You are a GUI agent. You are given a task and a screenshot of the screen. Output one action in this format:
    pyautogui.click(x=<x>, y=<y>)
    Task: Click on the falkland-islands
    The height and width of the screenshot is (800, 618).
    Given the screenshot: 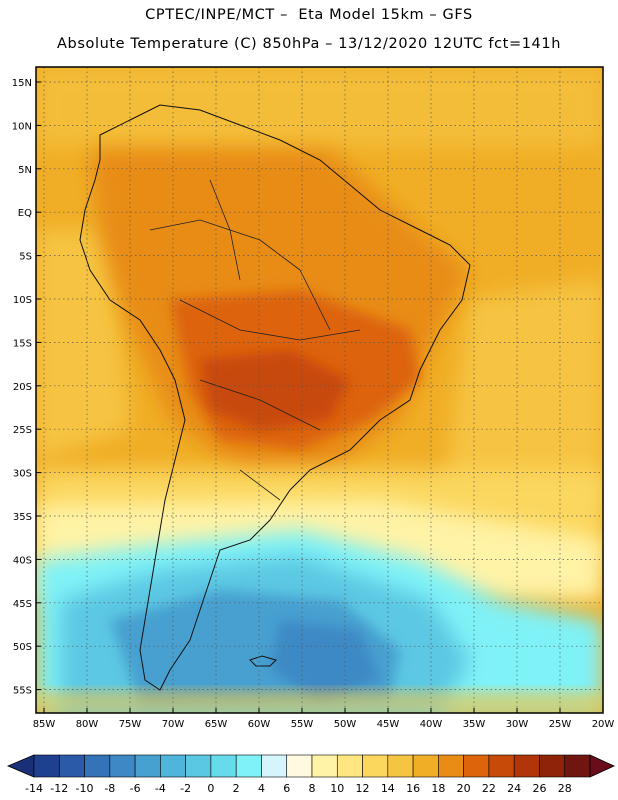 What is the action you would take?
    pyautogui.click(x=263, y=661)
    